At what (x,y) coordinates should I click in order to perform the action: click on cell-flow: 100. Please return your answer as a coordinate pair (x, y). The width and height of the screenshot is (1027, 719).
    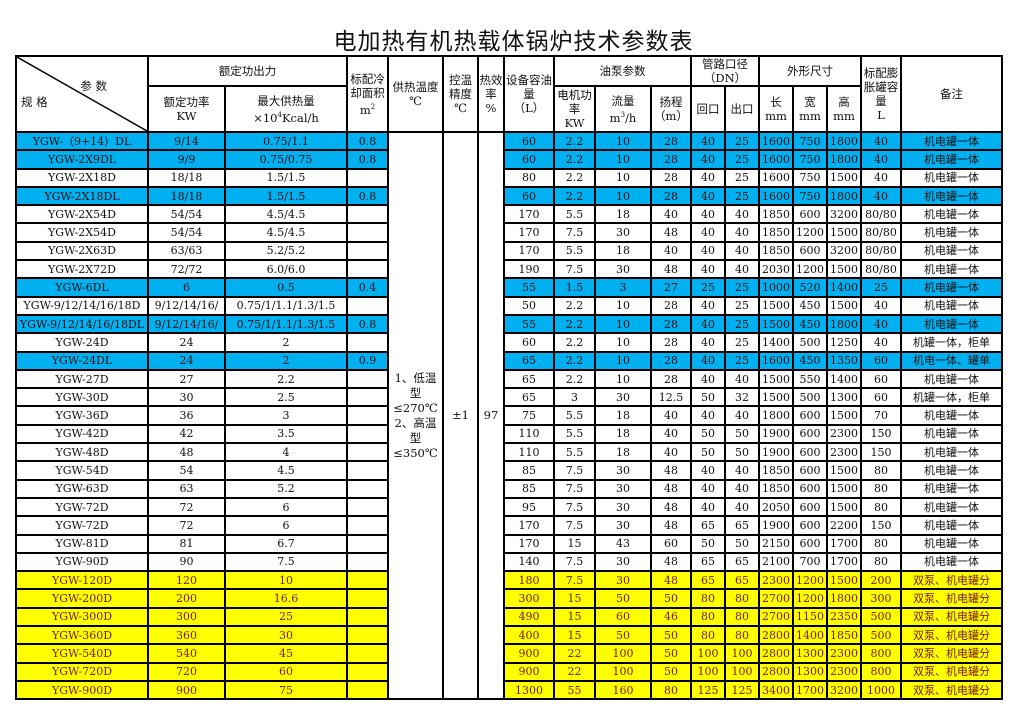
    Looking at the image, I should click on (623, 671).